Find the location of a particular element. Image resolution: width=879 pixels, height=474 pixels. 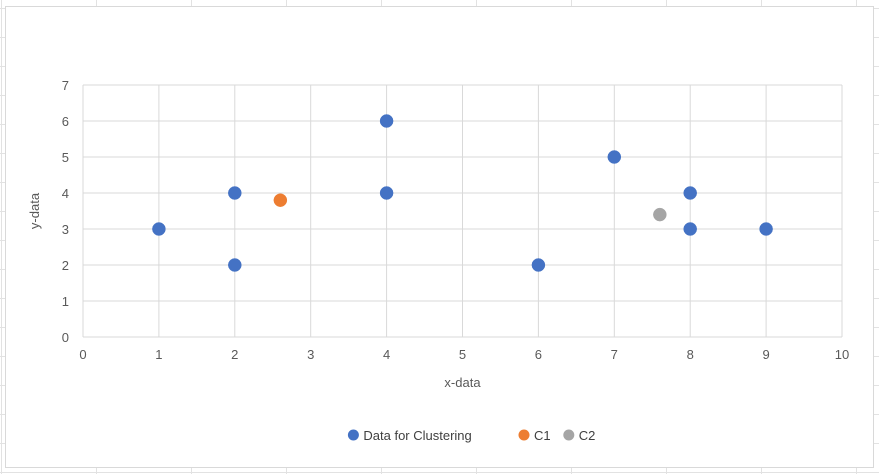

legend: Data for Clustering C1 C2 is located at coordinates (471, 435).